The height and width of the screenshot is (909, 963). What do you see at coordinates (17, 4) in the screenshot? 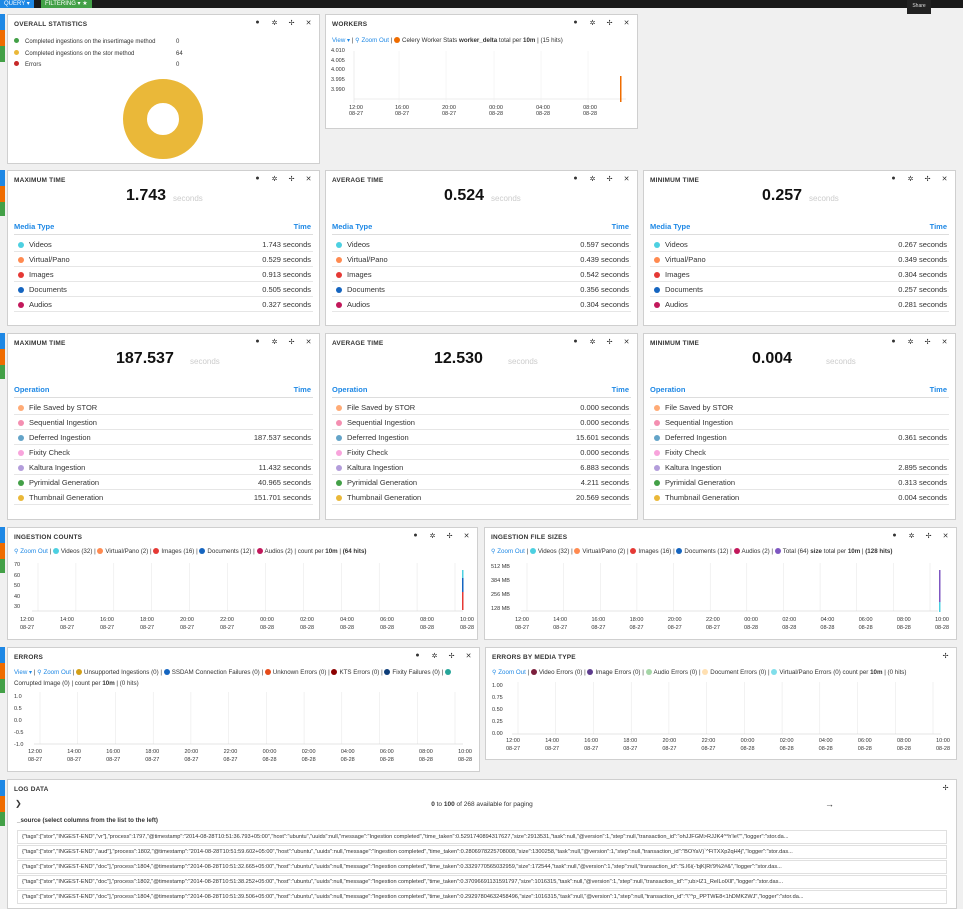
I see `query-tab: QUERY ▾` at bounding box center [17, 4].